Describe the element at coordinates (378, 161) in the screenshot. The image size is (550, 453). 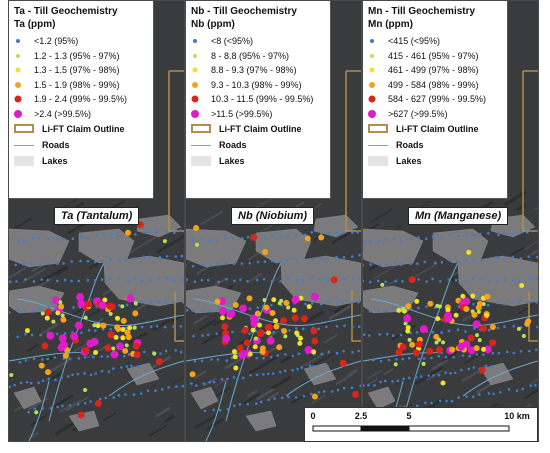
I see `lake-symbol` at that location.